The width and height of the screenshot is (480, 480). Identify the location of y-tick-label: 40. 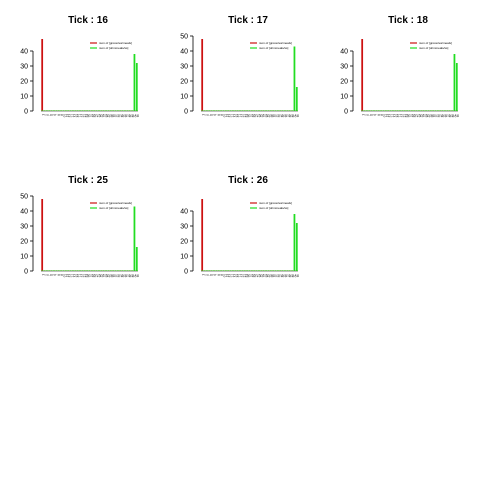
(344, 52).